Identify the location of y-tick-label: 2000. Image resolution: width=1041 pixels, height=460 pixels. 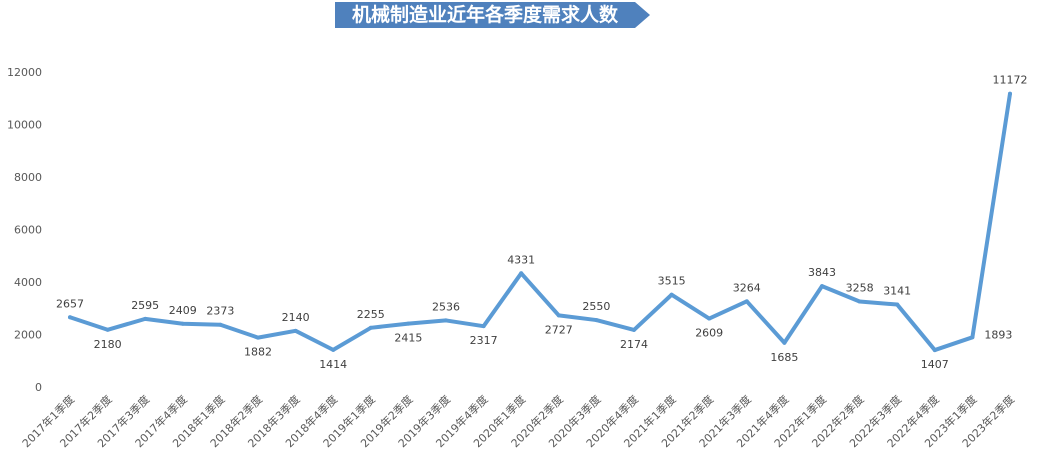
(28, 335).